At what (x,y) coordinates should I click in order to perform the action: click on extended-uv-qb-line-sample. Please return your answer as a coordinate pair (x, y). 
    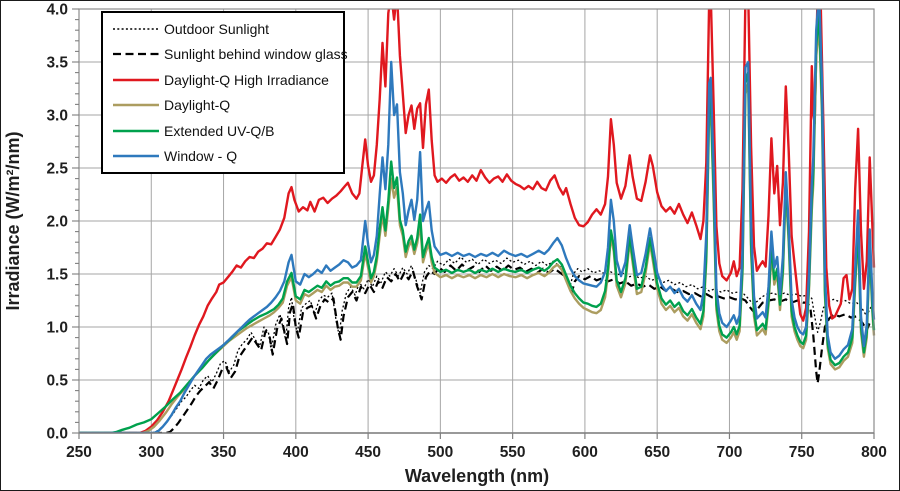
    Looking at the image, I should click on (136, 131).